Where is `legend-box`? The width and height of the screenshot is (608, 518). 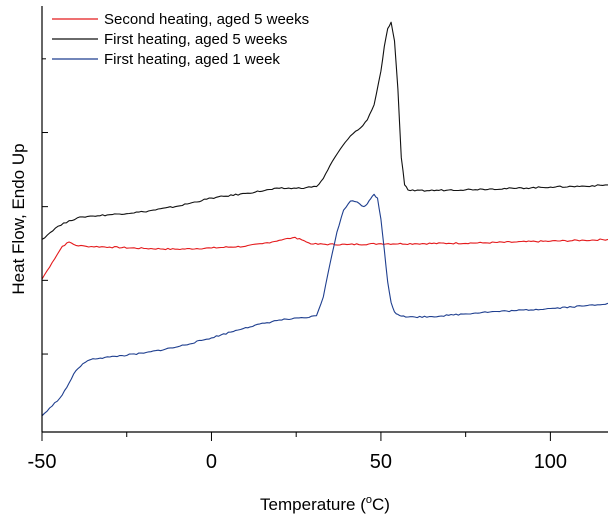 legend-box is located at coordinates (207, 40).